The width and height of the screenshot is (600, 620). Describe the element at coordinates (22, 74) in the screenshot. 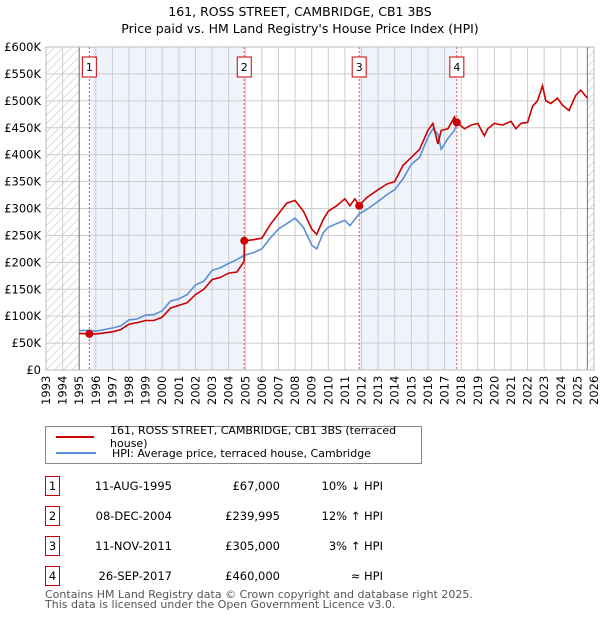

I see `y-tick-label: £550K` at that location.